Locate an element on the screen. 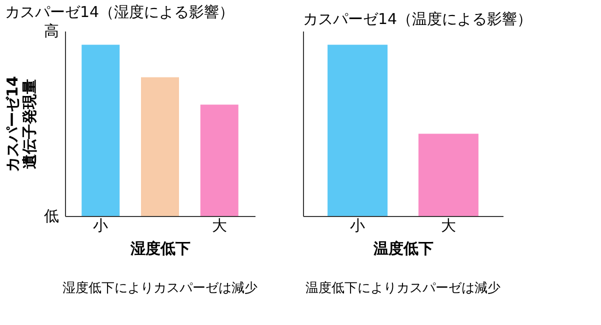 The width and height of the screenshot is (601, 325). text: 湿度低下によりカスパーゼは減少 is located at coordinates (160, 288).